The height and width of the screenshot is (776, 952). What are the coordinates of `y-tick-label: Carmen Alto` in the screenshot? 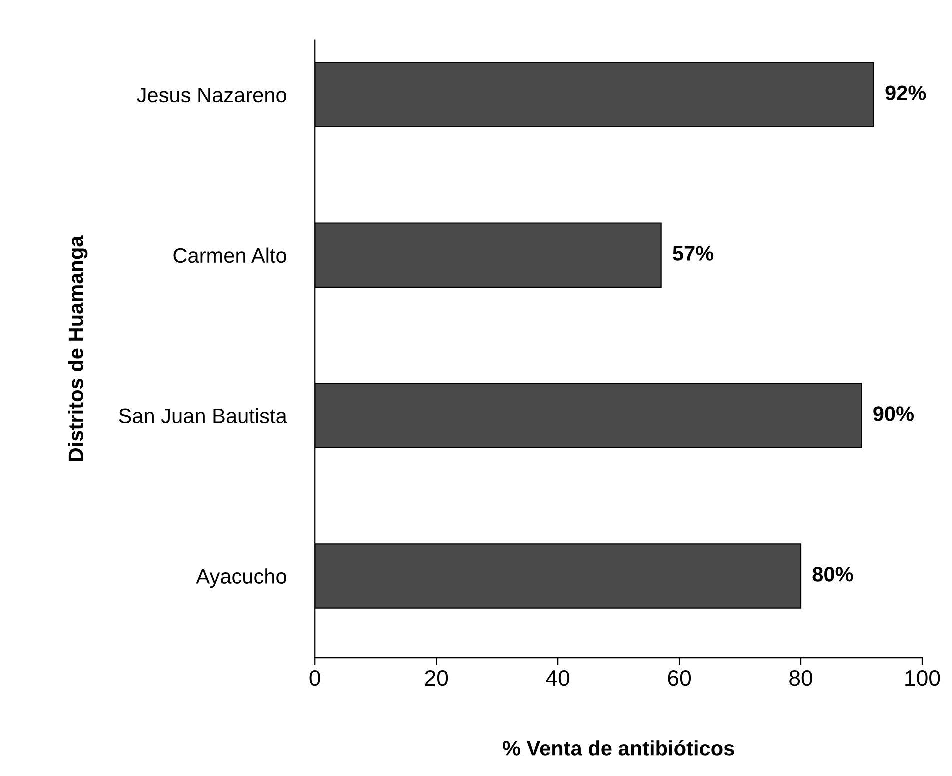 It's located at (230, 256).